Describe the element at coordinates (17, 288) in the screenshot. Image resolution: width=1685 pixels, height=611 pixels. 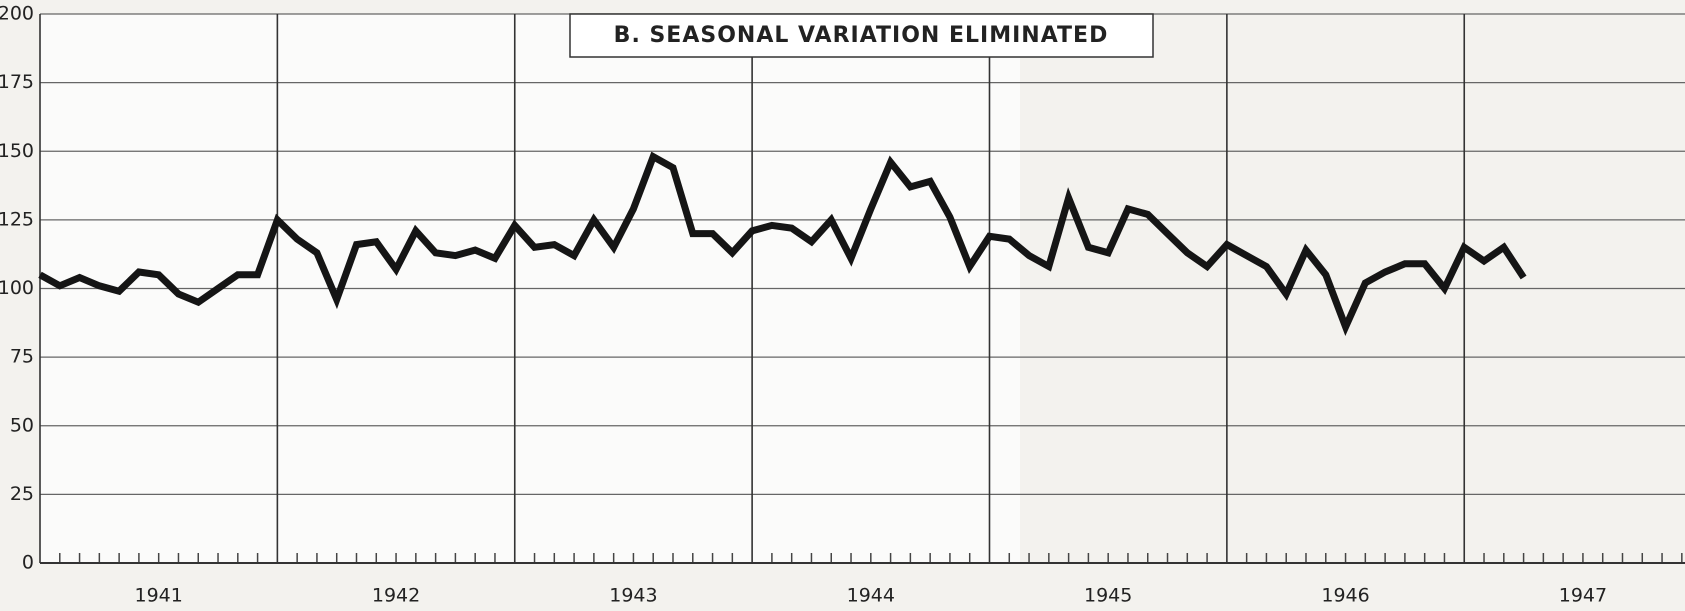
I see `y-tick-label: 100` at that location.